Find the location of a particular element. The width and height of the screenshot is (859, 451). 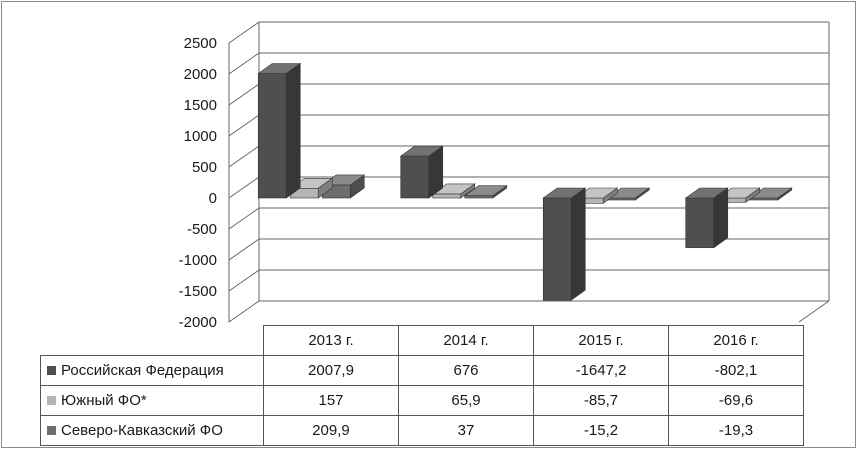

data-value: 209,9 is located at coordinates (331, 430).